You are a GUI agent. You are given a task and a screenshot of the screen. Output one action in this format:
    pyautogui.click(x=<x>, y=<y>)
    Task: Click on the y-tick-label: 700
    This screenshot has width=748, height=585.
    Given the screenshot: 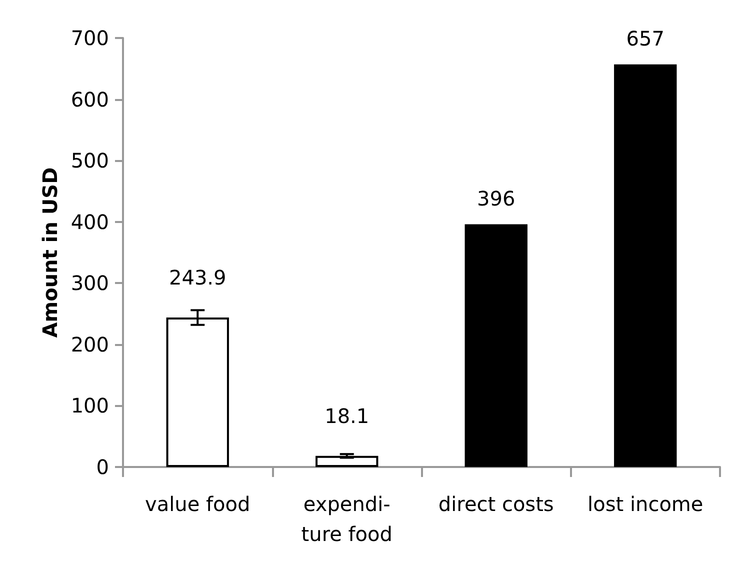 What is the action you would take?
    pyautogui.click(x=89, y=38)
    